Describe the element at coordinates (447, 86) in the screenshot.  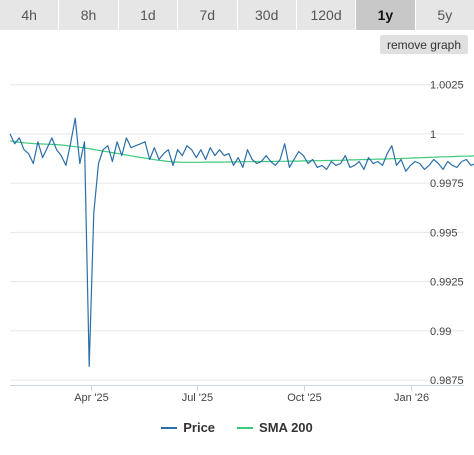
I see `y-tick-label: 1.0025` at that location.